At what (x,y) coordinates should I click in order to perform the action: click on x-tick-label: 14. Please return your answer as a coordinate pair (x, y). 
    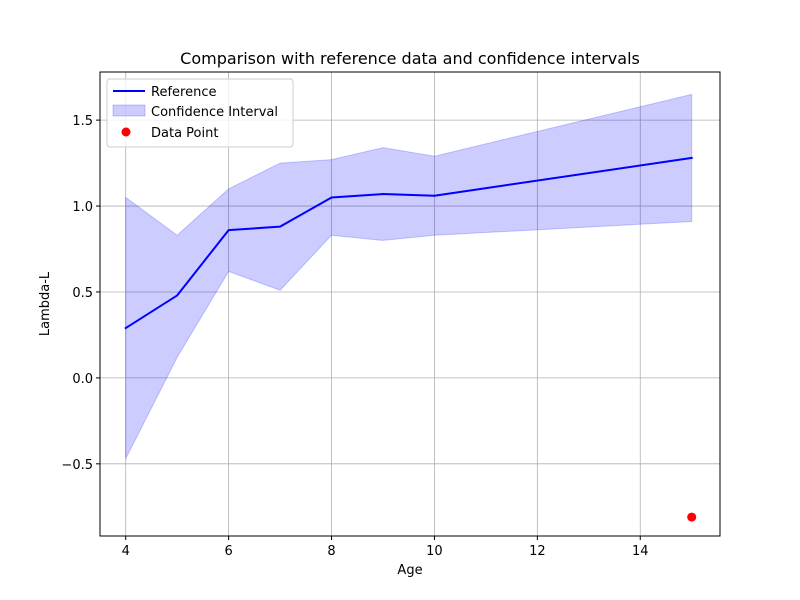
    Looking at the image, I should click on (640, 551).